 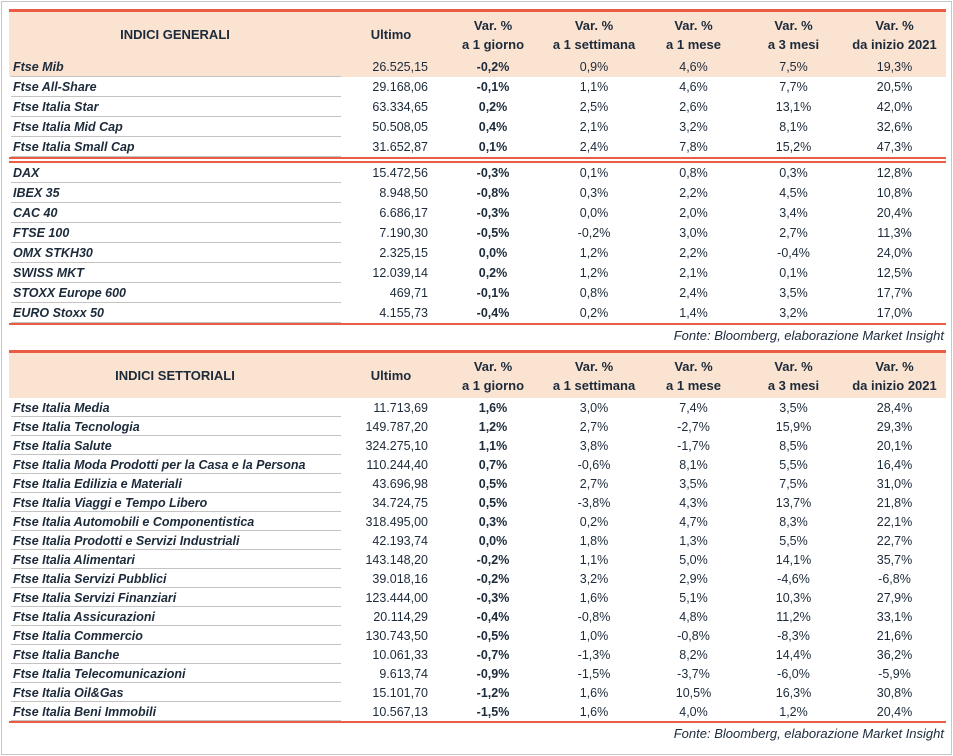 I want to click on var-ytd-cell: 24,0%, so click(x=894, y=253).